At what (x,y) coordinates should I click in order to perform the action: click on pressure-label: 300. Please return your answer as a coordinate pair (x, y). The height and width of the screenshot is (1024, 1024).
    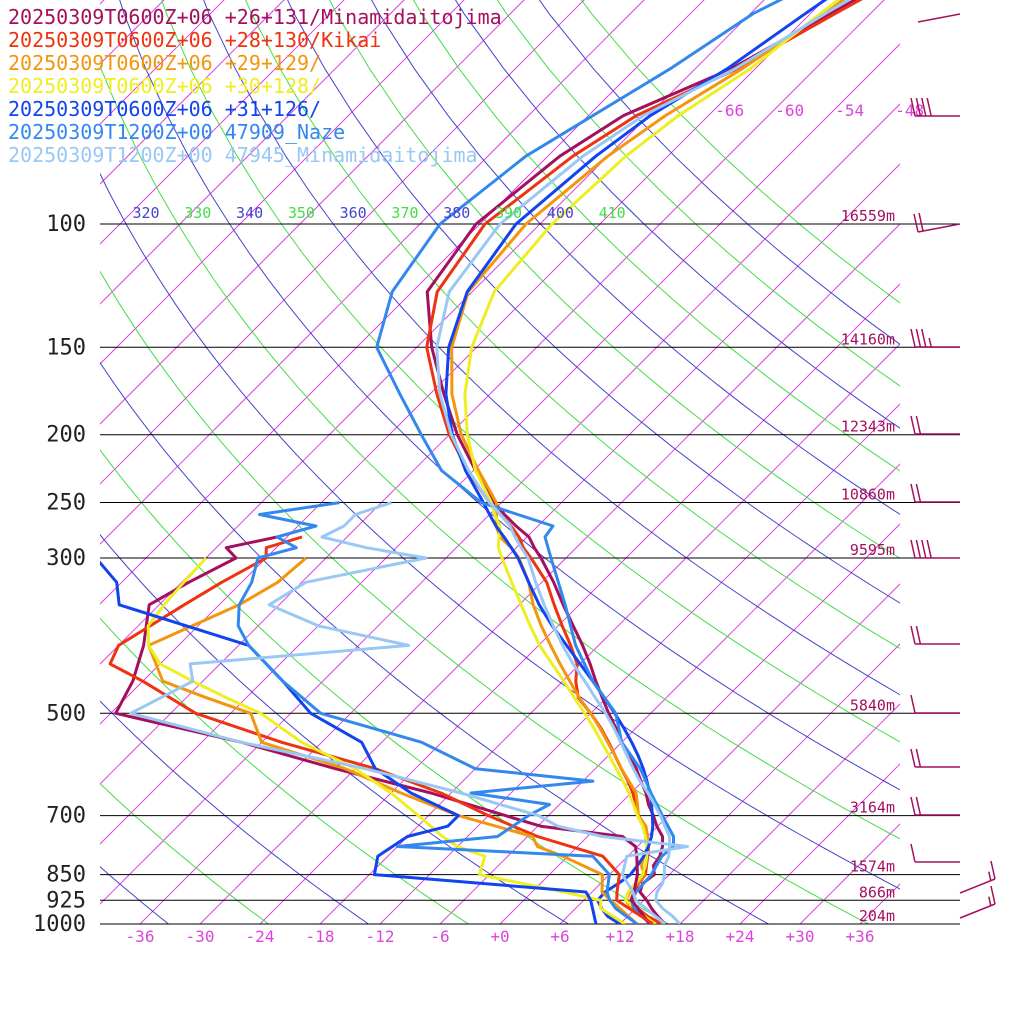
    Looking at the image, I should click on (66, 558).